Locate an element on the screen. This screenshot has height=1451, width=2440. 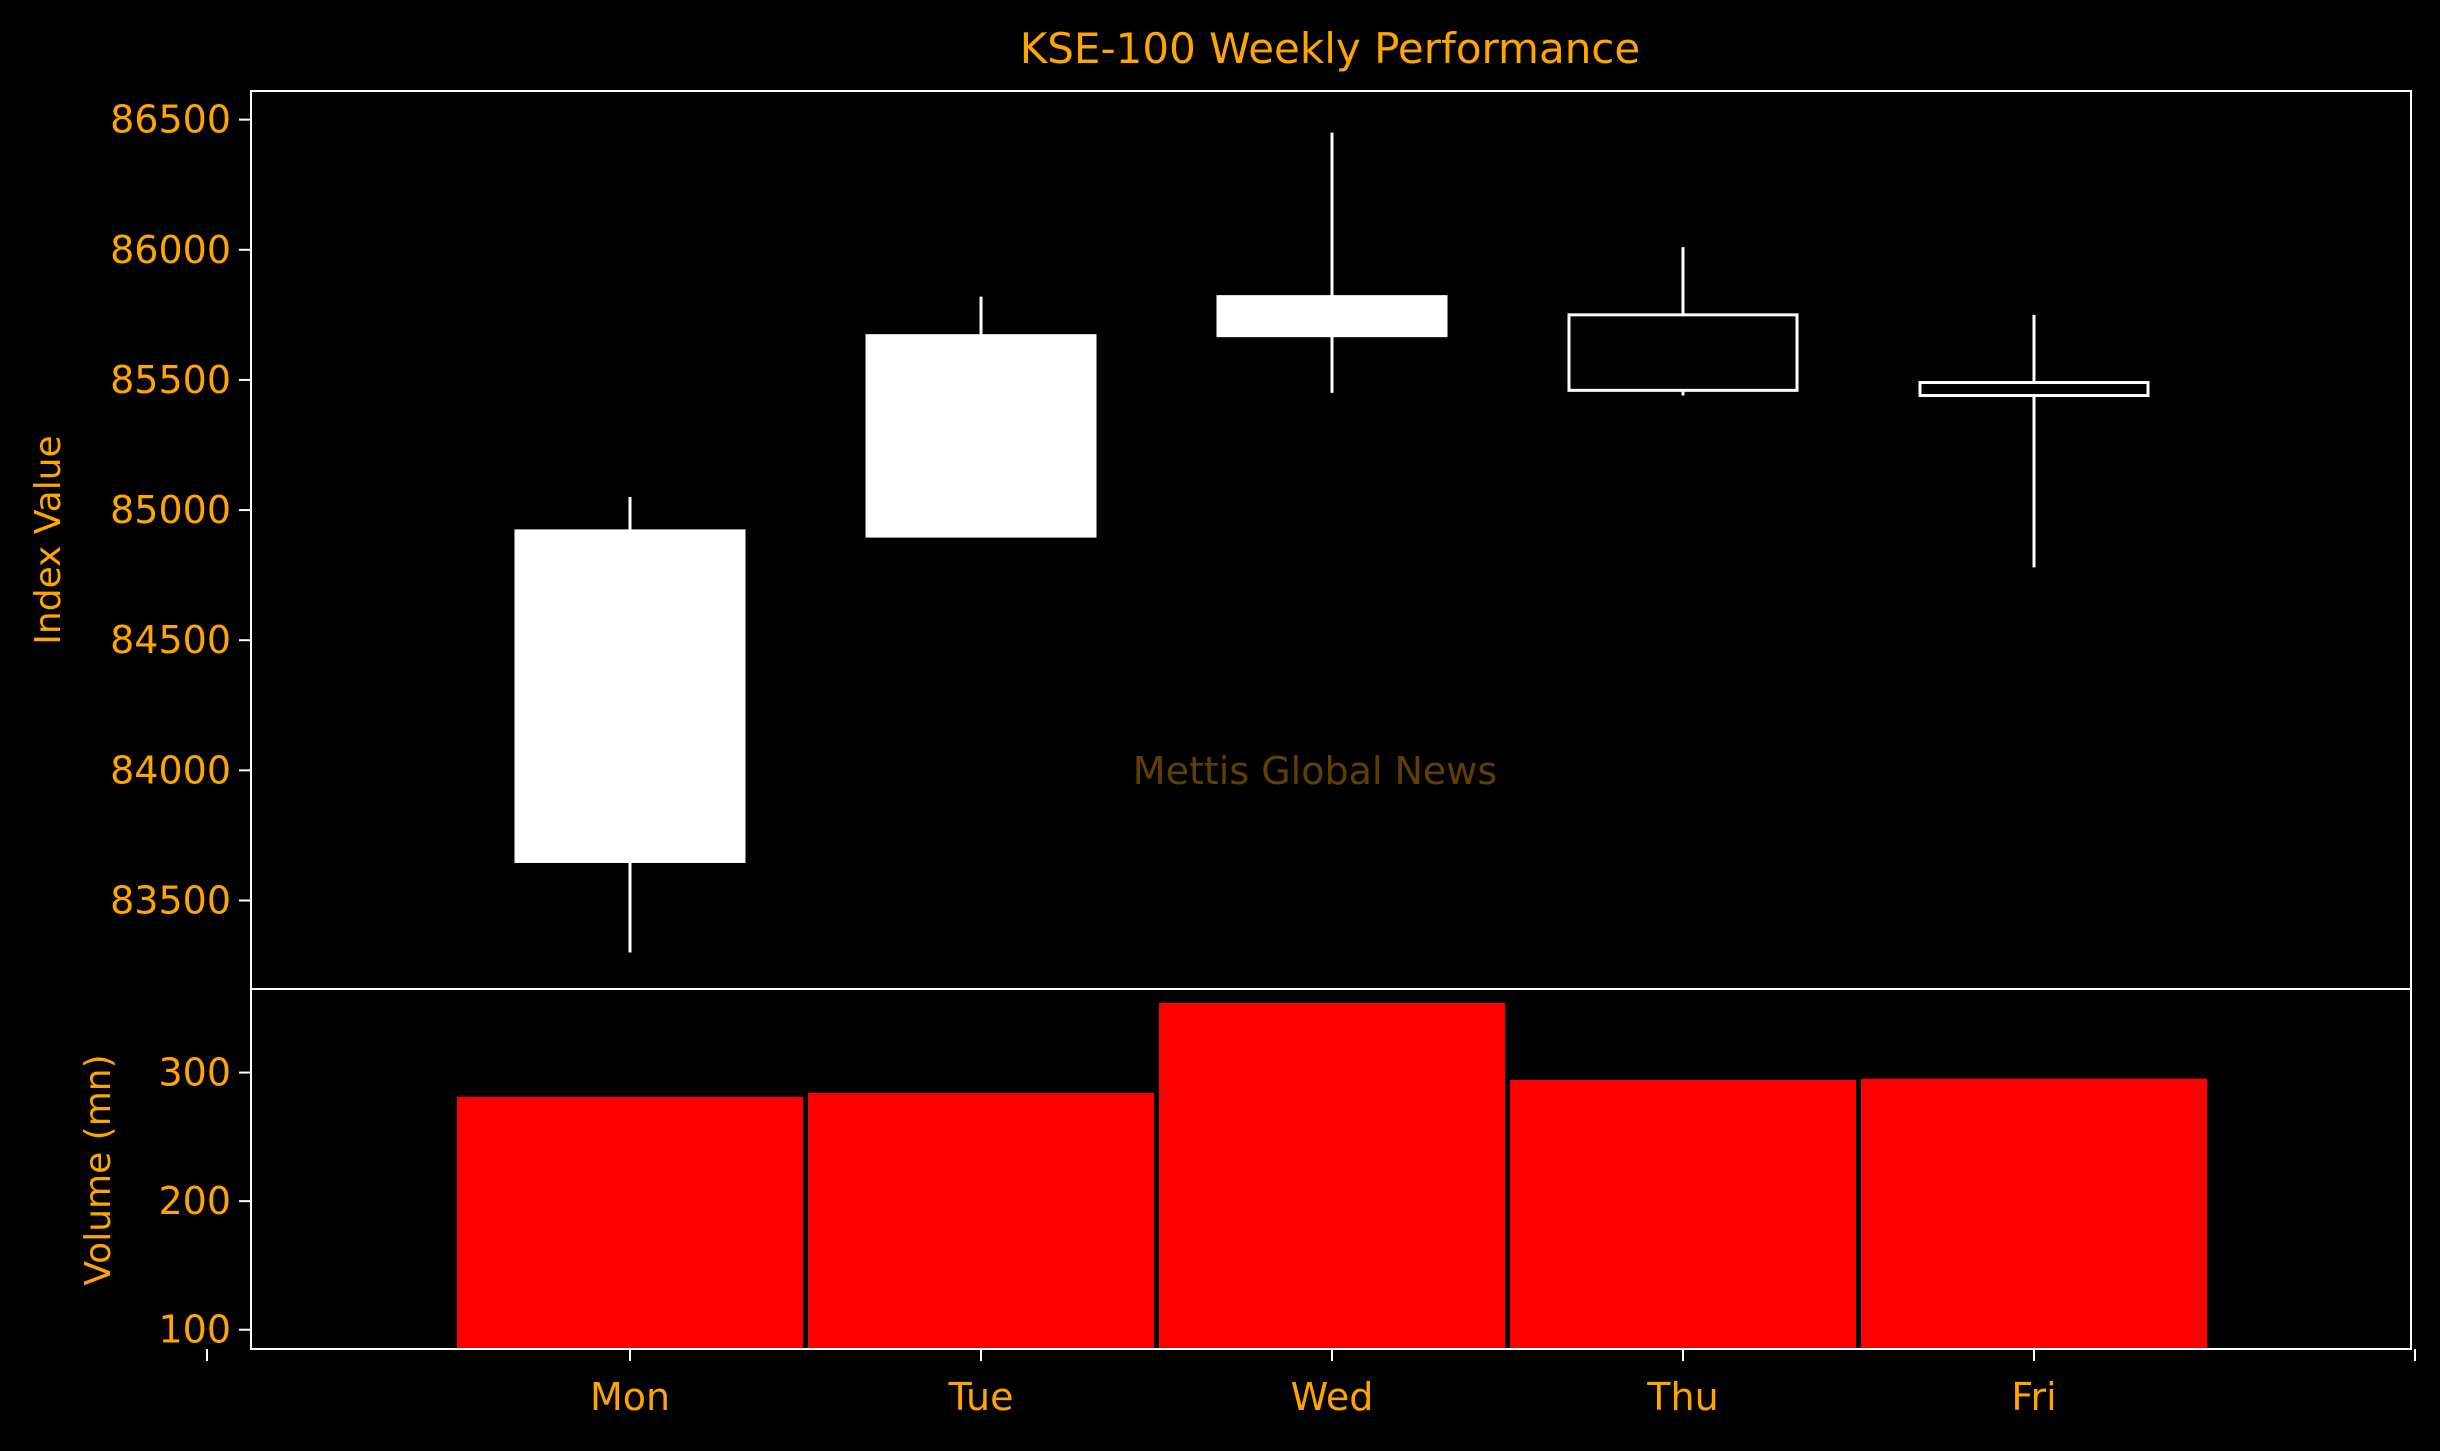
price-tick-label: 85000 is located at coordinates (170, 510).